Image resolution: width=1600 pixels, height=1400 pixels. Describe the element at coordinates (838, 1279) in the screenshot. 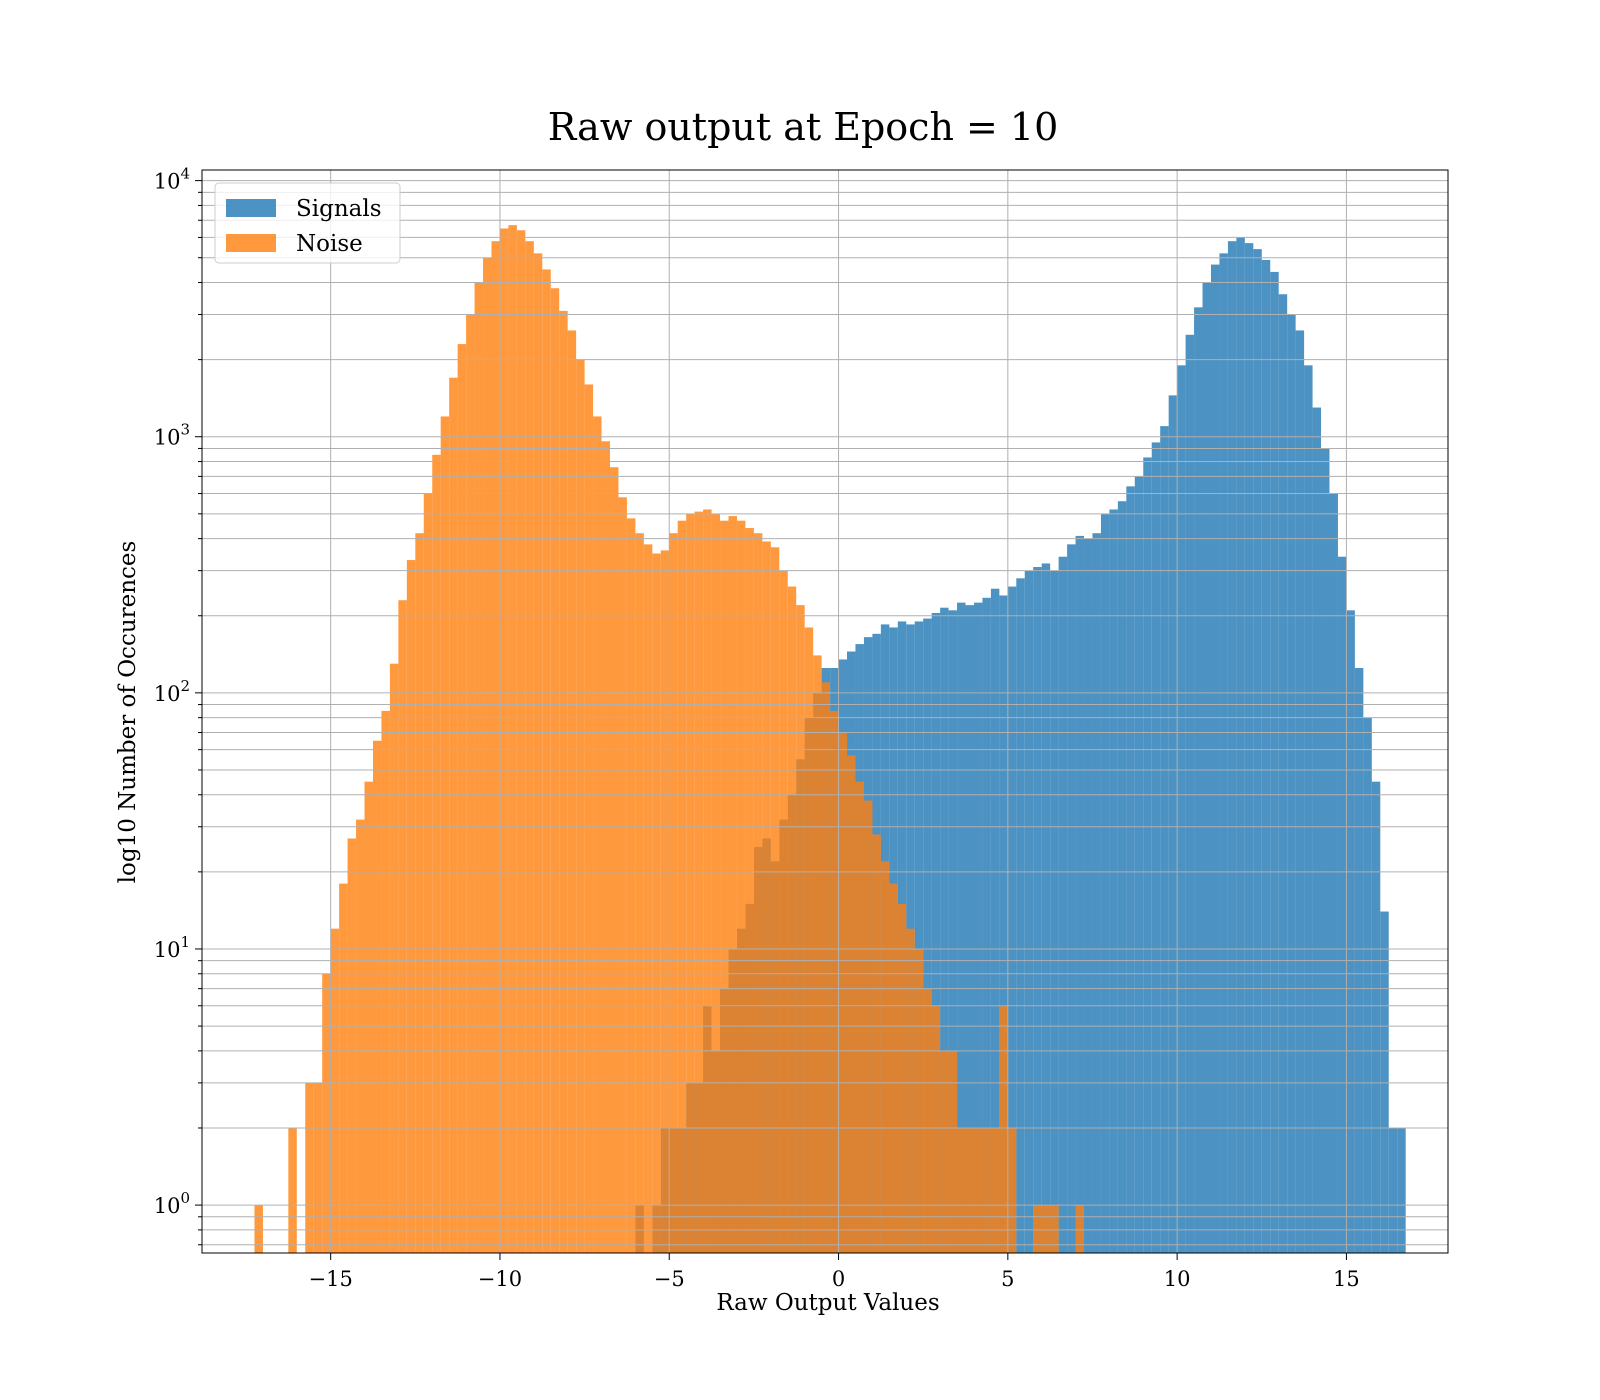

I see `x-tick-label: 0` at that location.